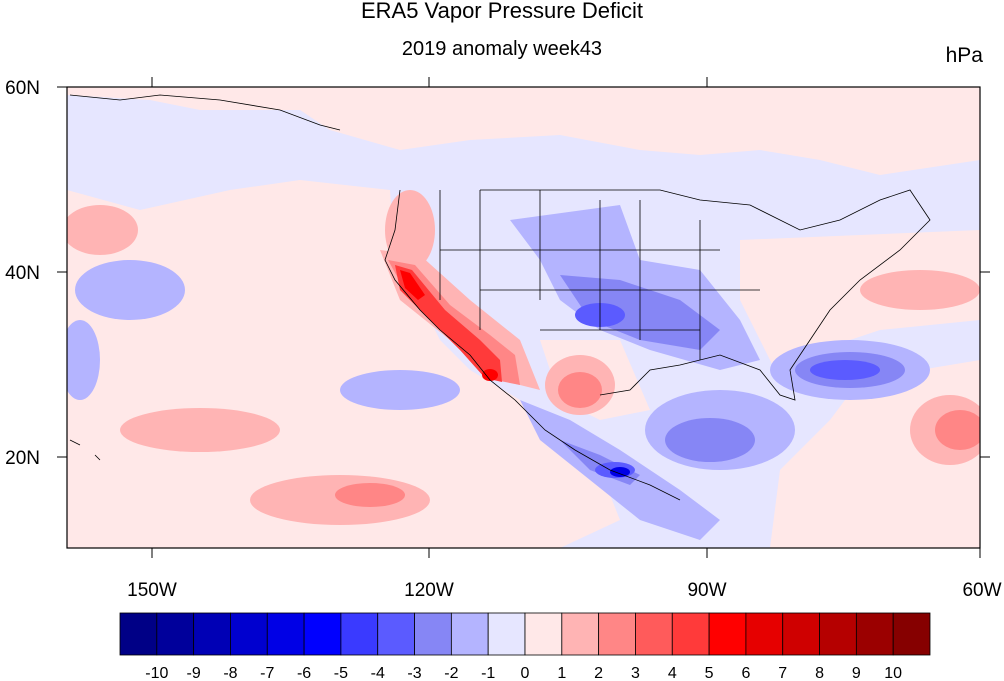 This screenshot has height=681, width=1004. Describe the element at coordinates (22, 458) in the screenshot. I see `lat-label-20n: 20N` at that location.